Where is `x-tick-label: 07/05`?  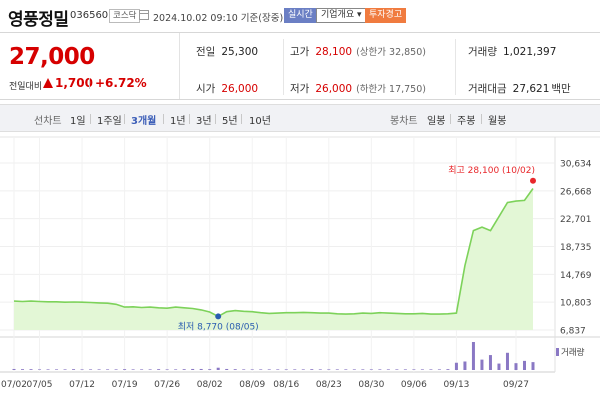 x-tick-label: 07/05 is located at coordinates (40, 385).